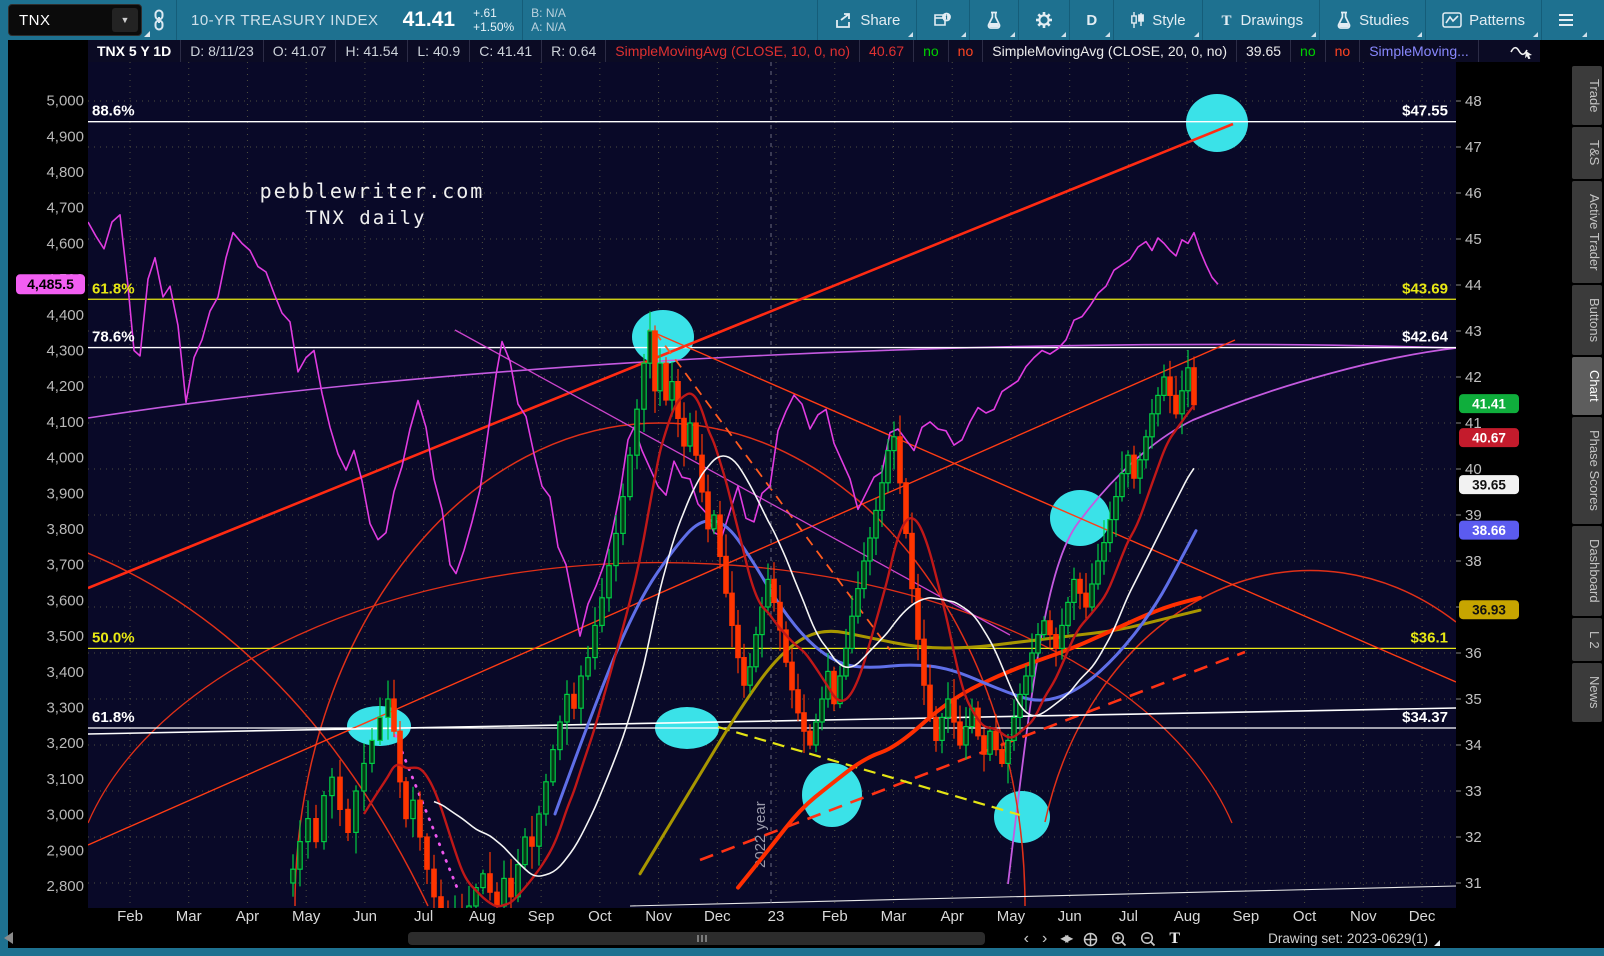 This screenshot has width=1604, height=956. What do you see at coordinates (894, 916) in the screenshot?
I see `svg-text: Mar` at bounding box center [894, 916].